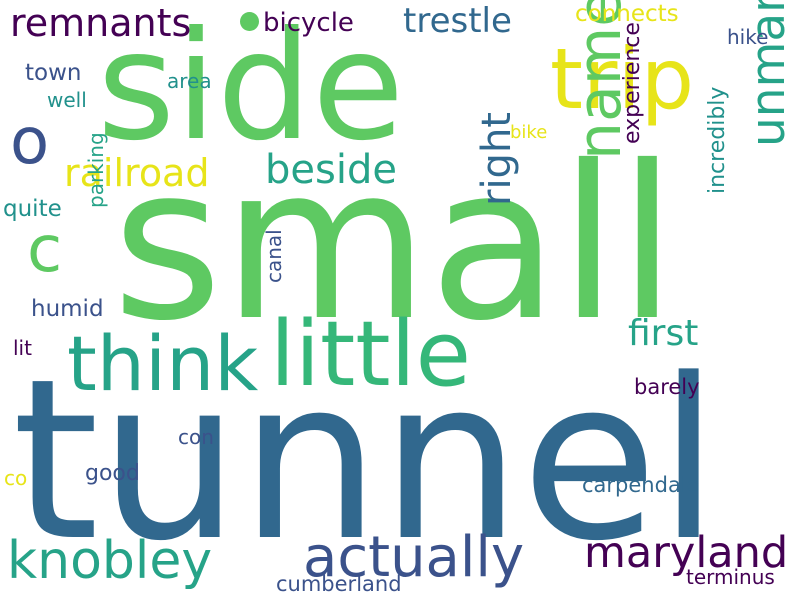 The image size is (800, 600). I want to click on word-terminus: terminus, so click(730, 577).